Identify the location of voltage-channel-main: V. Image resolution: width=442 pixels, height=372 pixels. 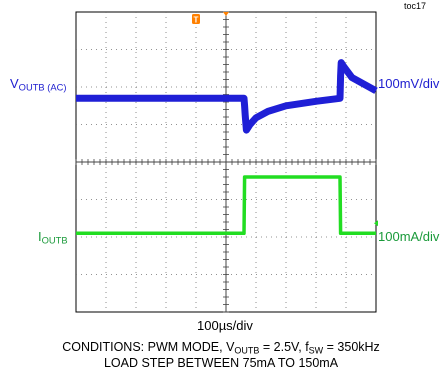
(14, 83).